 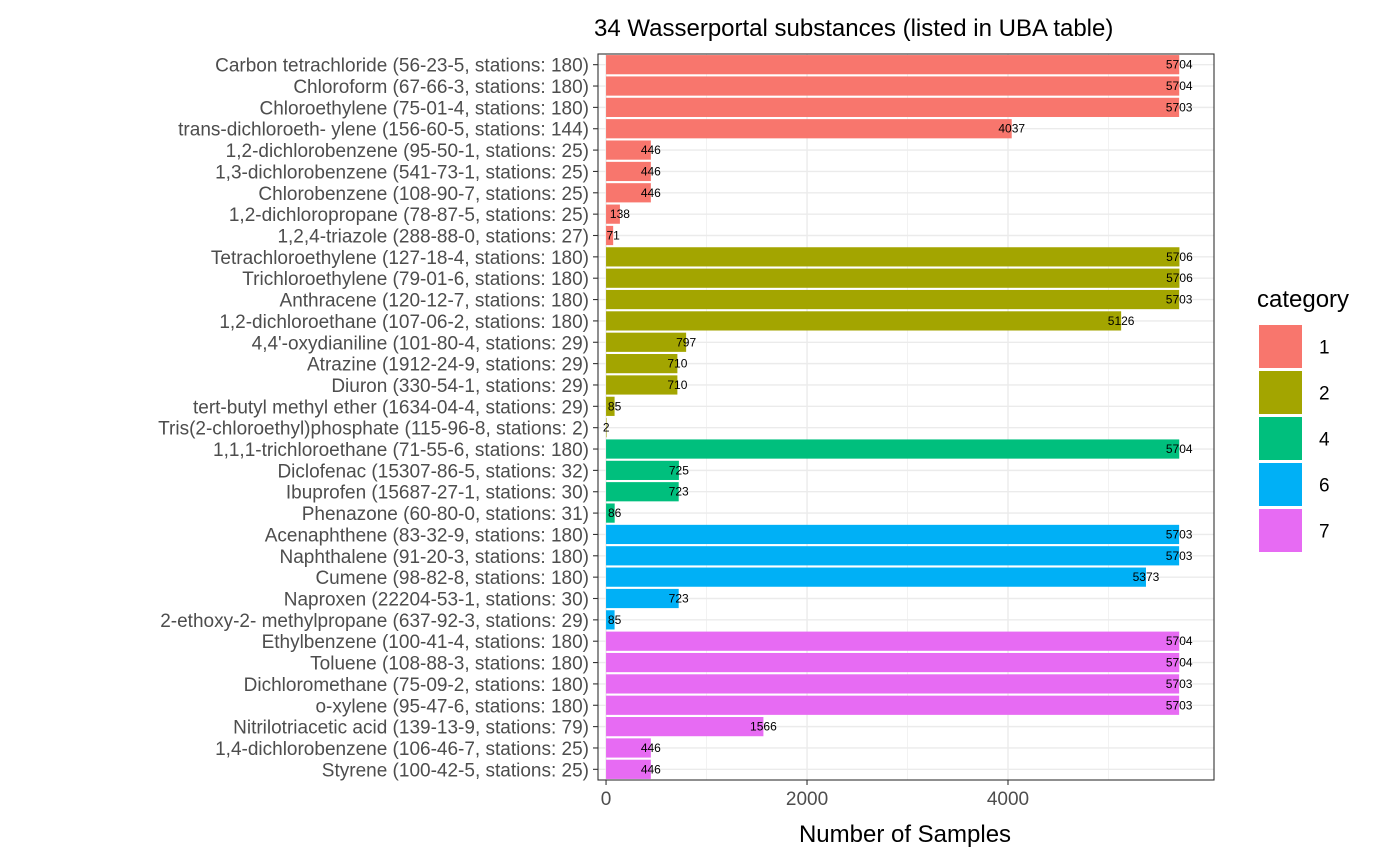 What do you see at coordinates (445, 514) in the screenshot?
I see `y-tick-label: Phenazone (60-80-0, stations: 31)` at bounding box center [445, 514].